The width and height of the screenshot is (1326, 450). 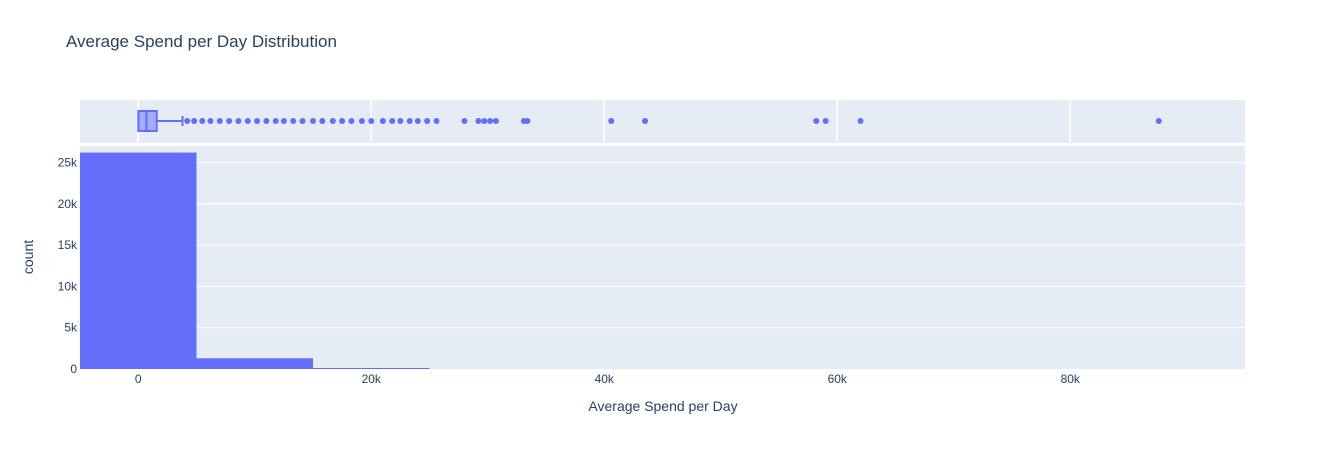 What do you see at coordinates (68, 266) in the screenshot?
I see `y-axis-ticks: 0 5k 10k 15k 20k 25k` at bounding box center [68, 266].